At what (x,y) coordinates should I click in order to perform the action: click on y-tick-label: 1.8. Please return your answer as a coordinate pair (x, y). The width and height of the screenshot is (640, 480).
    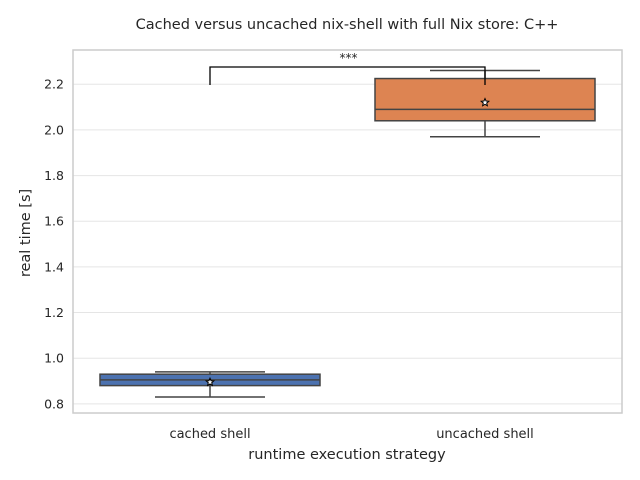
    Looking at the image, I should click on (54, 175).